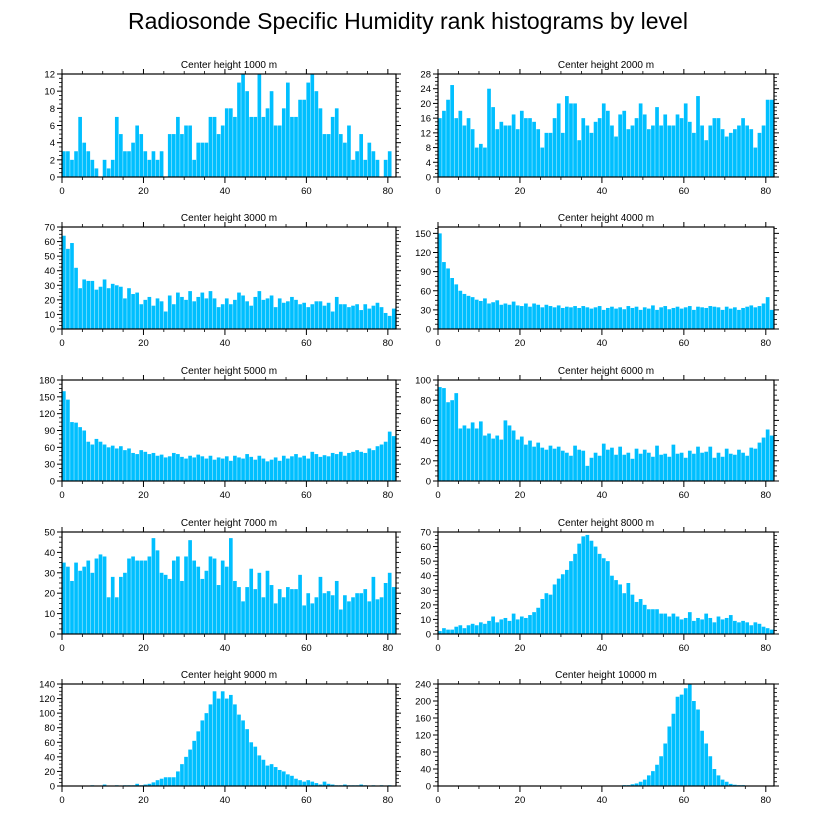  I want to click on x-tick-label: 0, so click(61, 800).